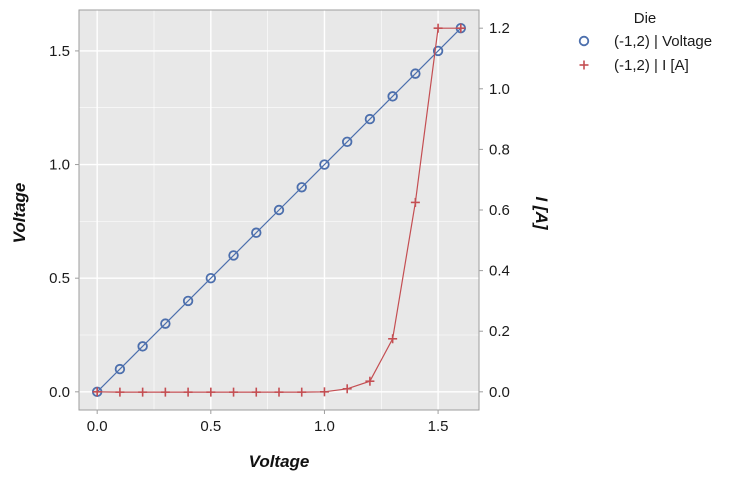 This screenshot has height=482, width=733. What do you see at coordinates (645, 18) in the screenshot?
I see `legend-title: Die` at bounding box center [645, 18].